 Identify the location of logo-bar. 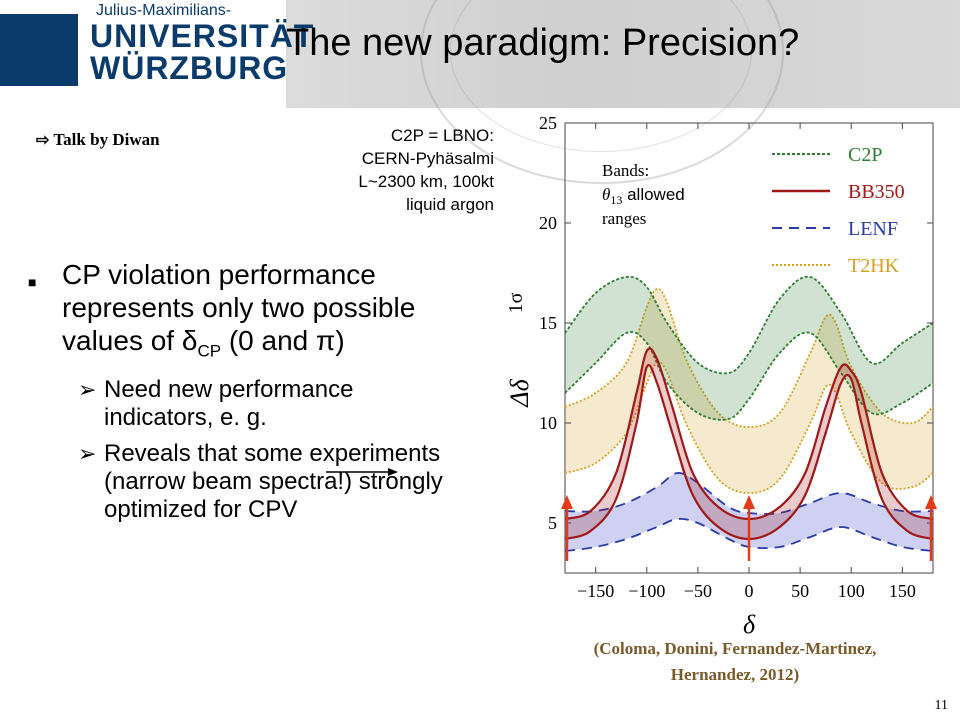
(39, 50).